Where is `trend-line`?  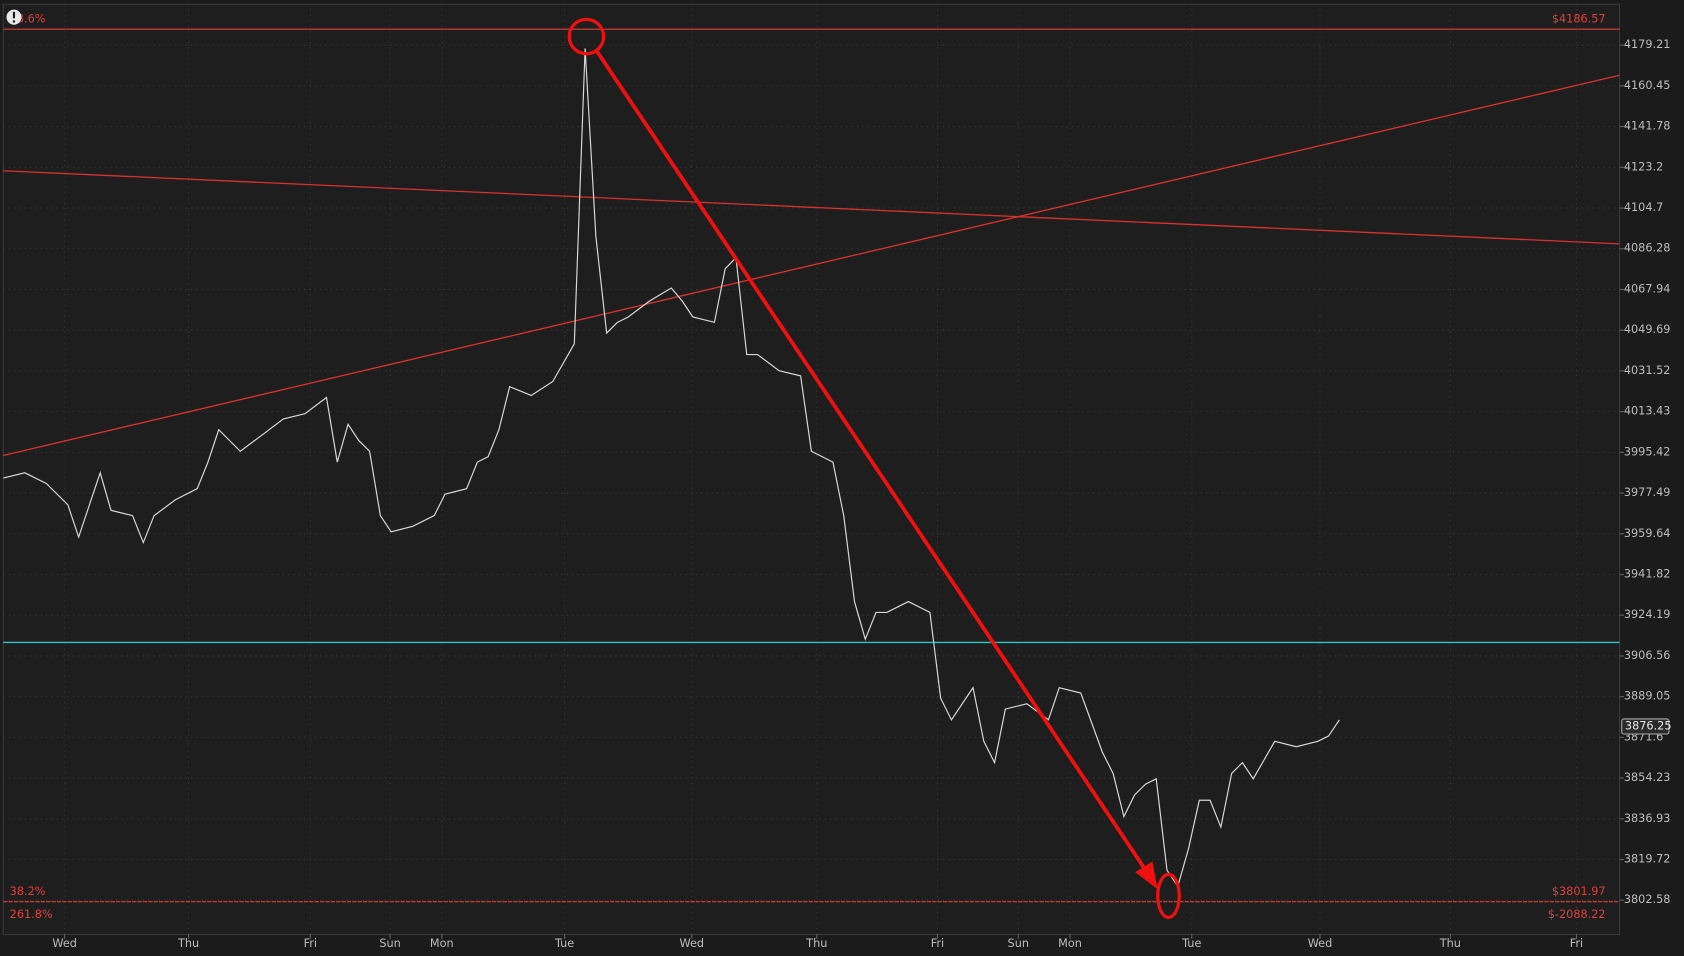 trend-line is located at coordinates (811, 207).